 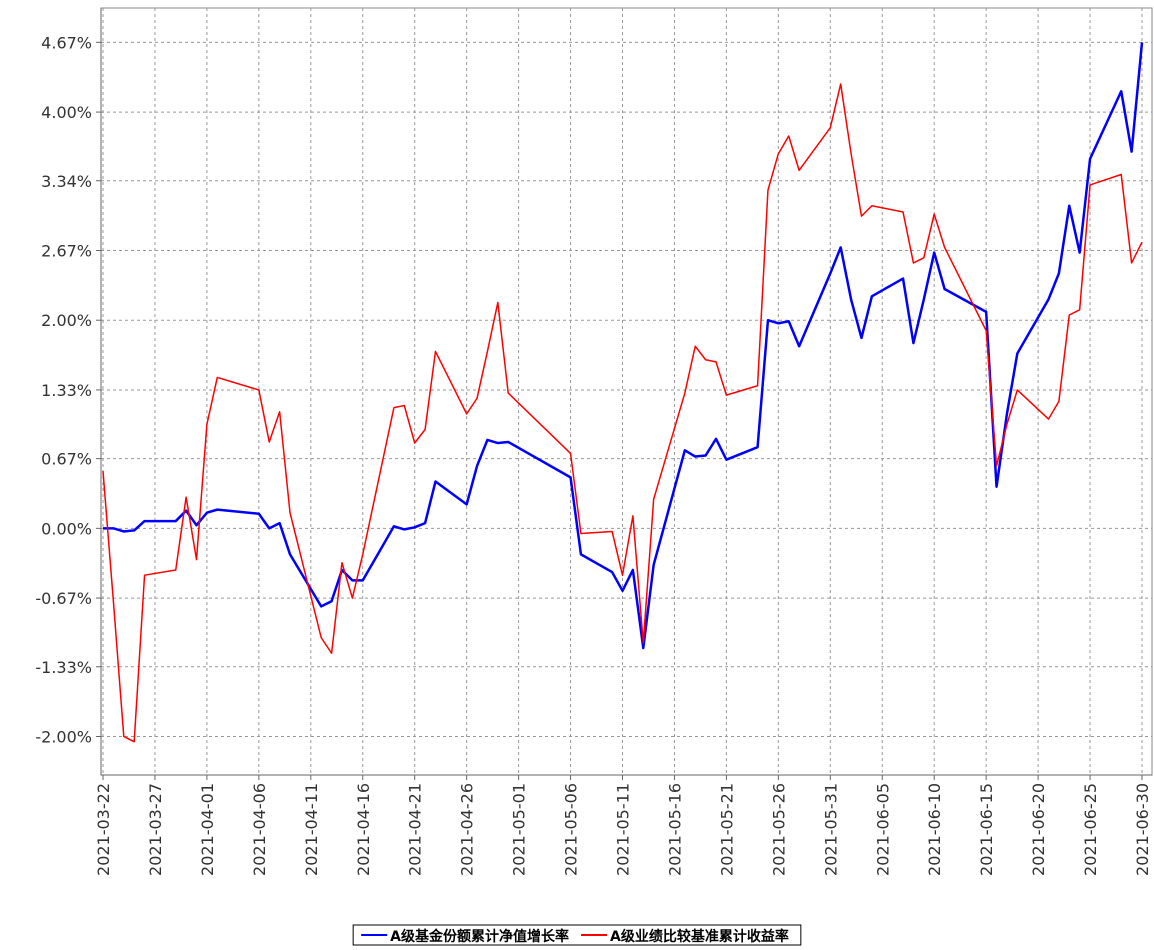 I want to click on x-tick-label: 2021-05-31, so click(x=830, y=829).